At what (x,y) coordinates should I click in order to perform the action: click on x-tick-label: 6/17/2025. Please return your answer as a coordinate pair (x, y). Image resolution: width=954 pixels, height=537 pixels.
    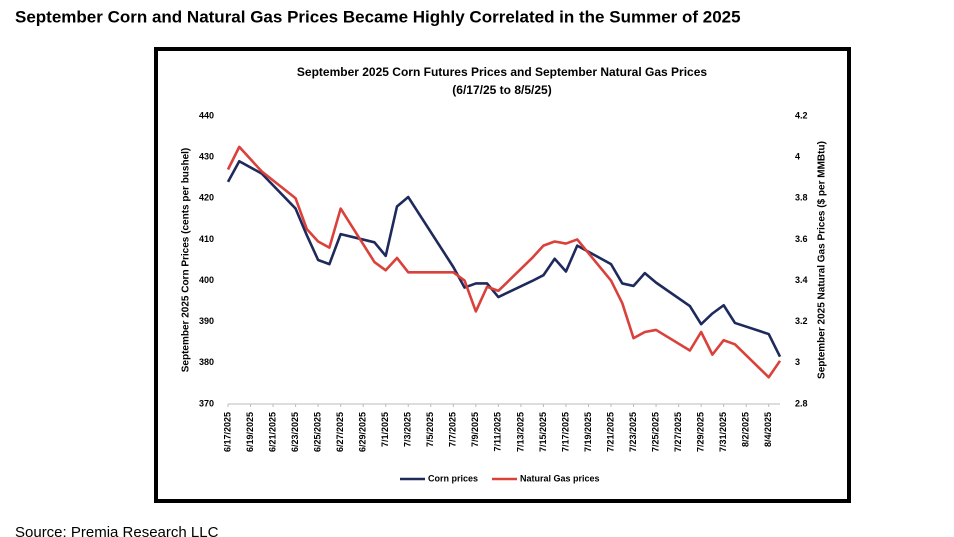
    Looking at the image, I should click on (227, 432).